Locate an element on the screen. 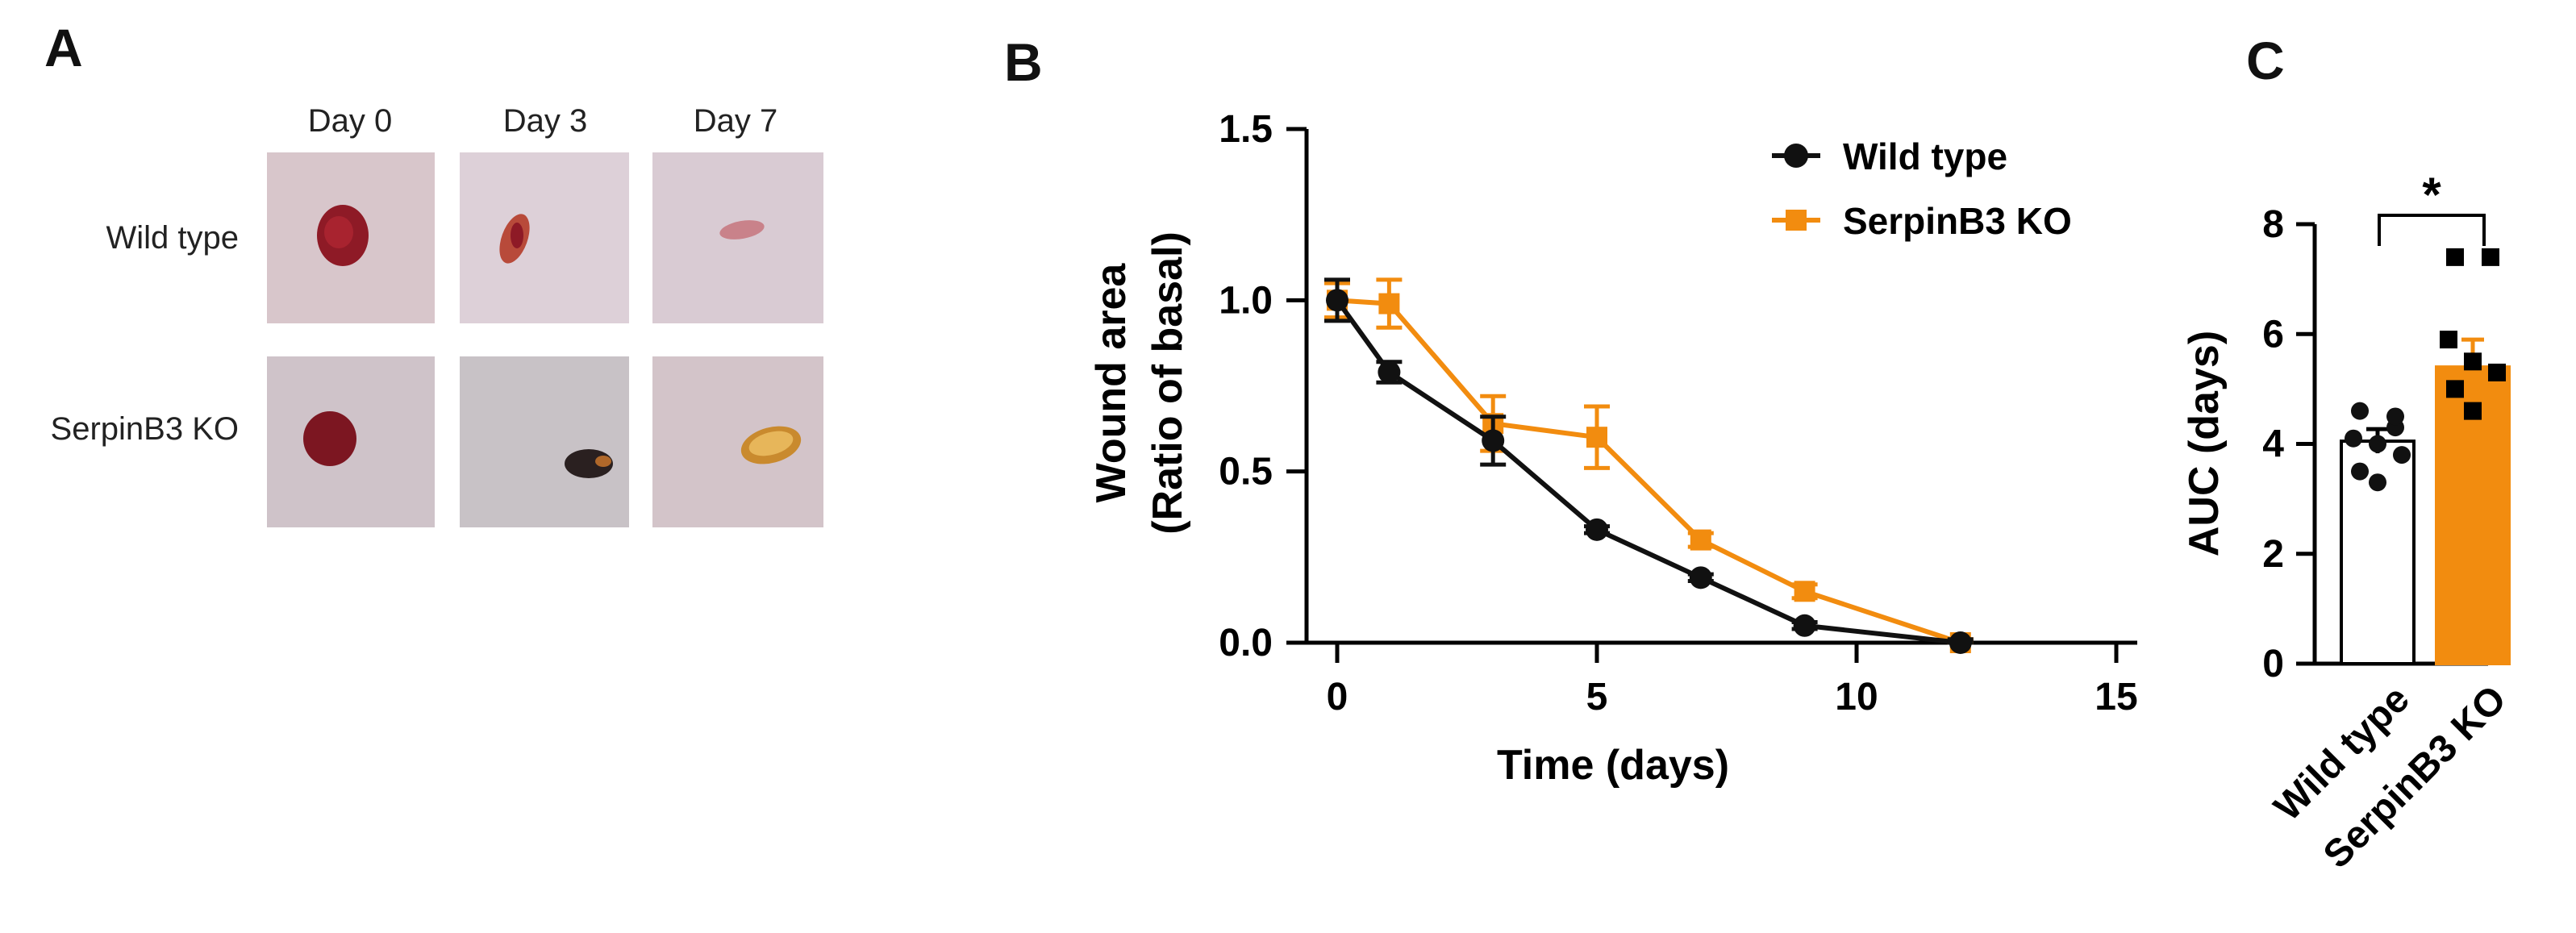 Image resolution: width=2576 pixels, height=933 pixels. panel-a-letter: A is located at coordinates (63, 47).